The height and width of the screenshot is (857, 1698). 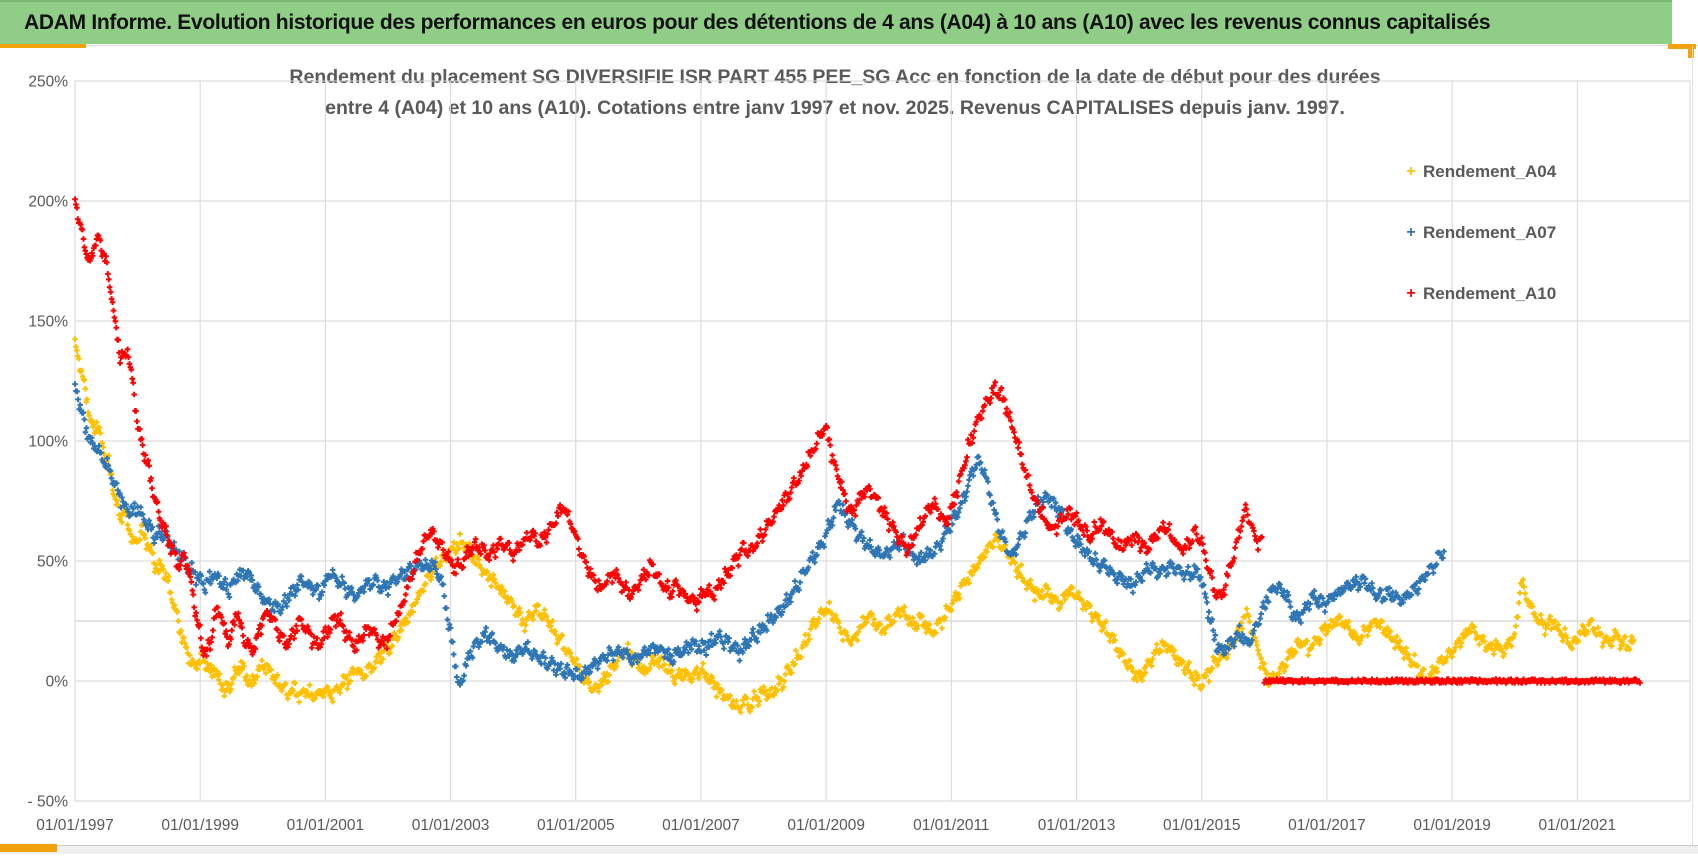 I want to click on x-tick-label: 01/01/2013, so click(x=1077, y=825).